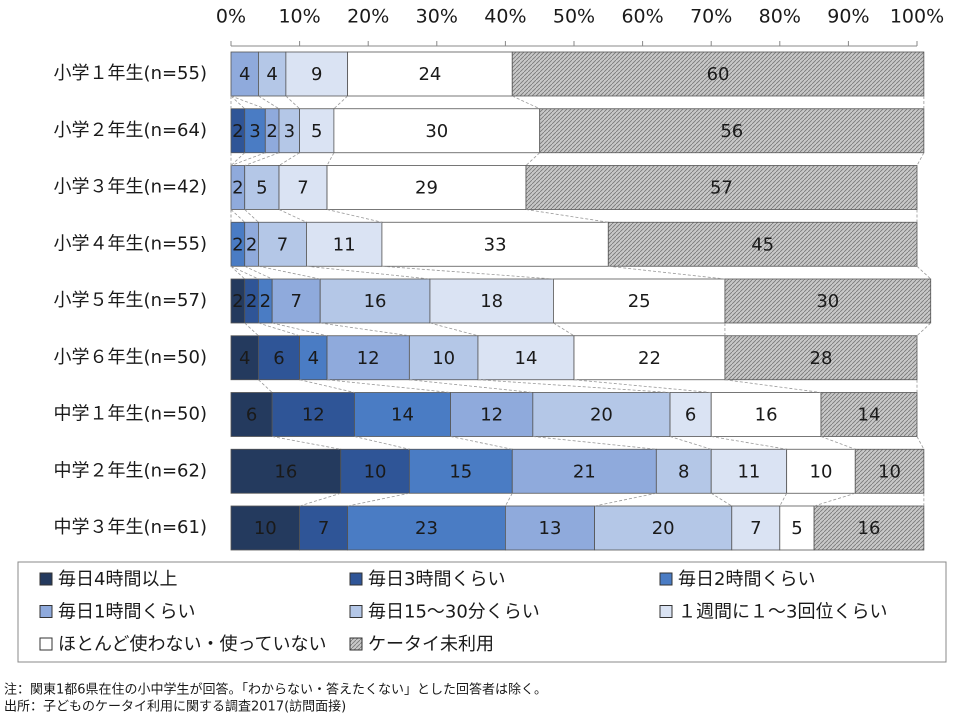 This screenshot has width=960, height=724. I want to click on value-label: 21, so click(584, 471).